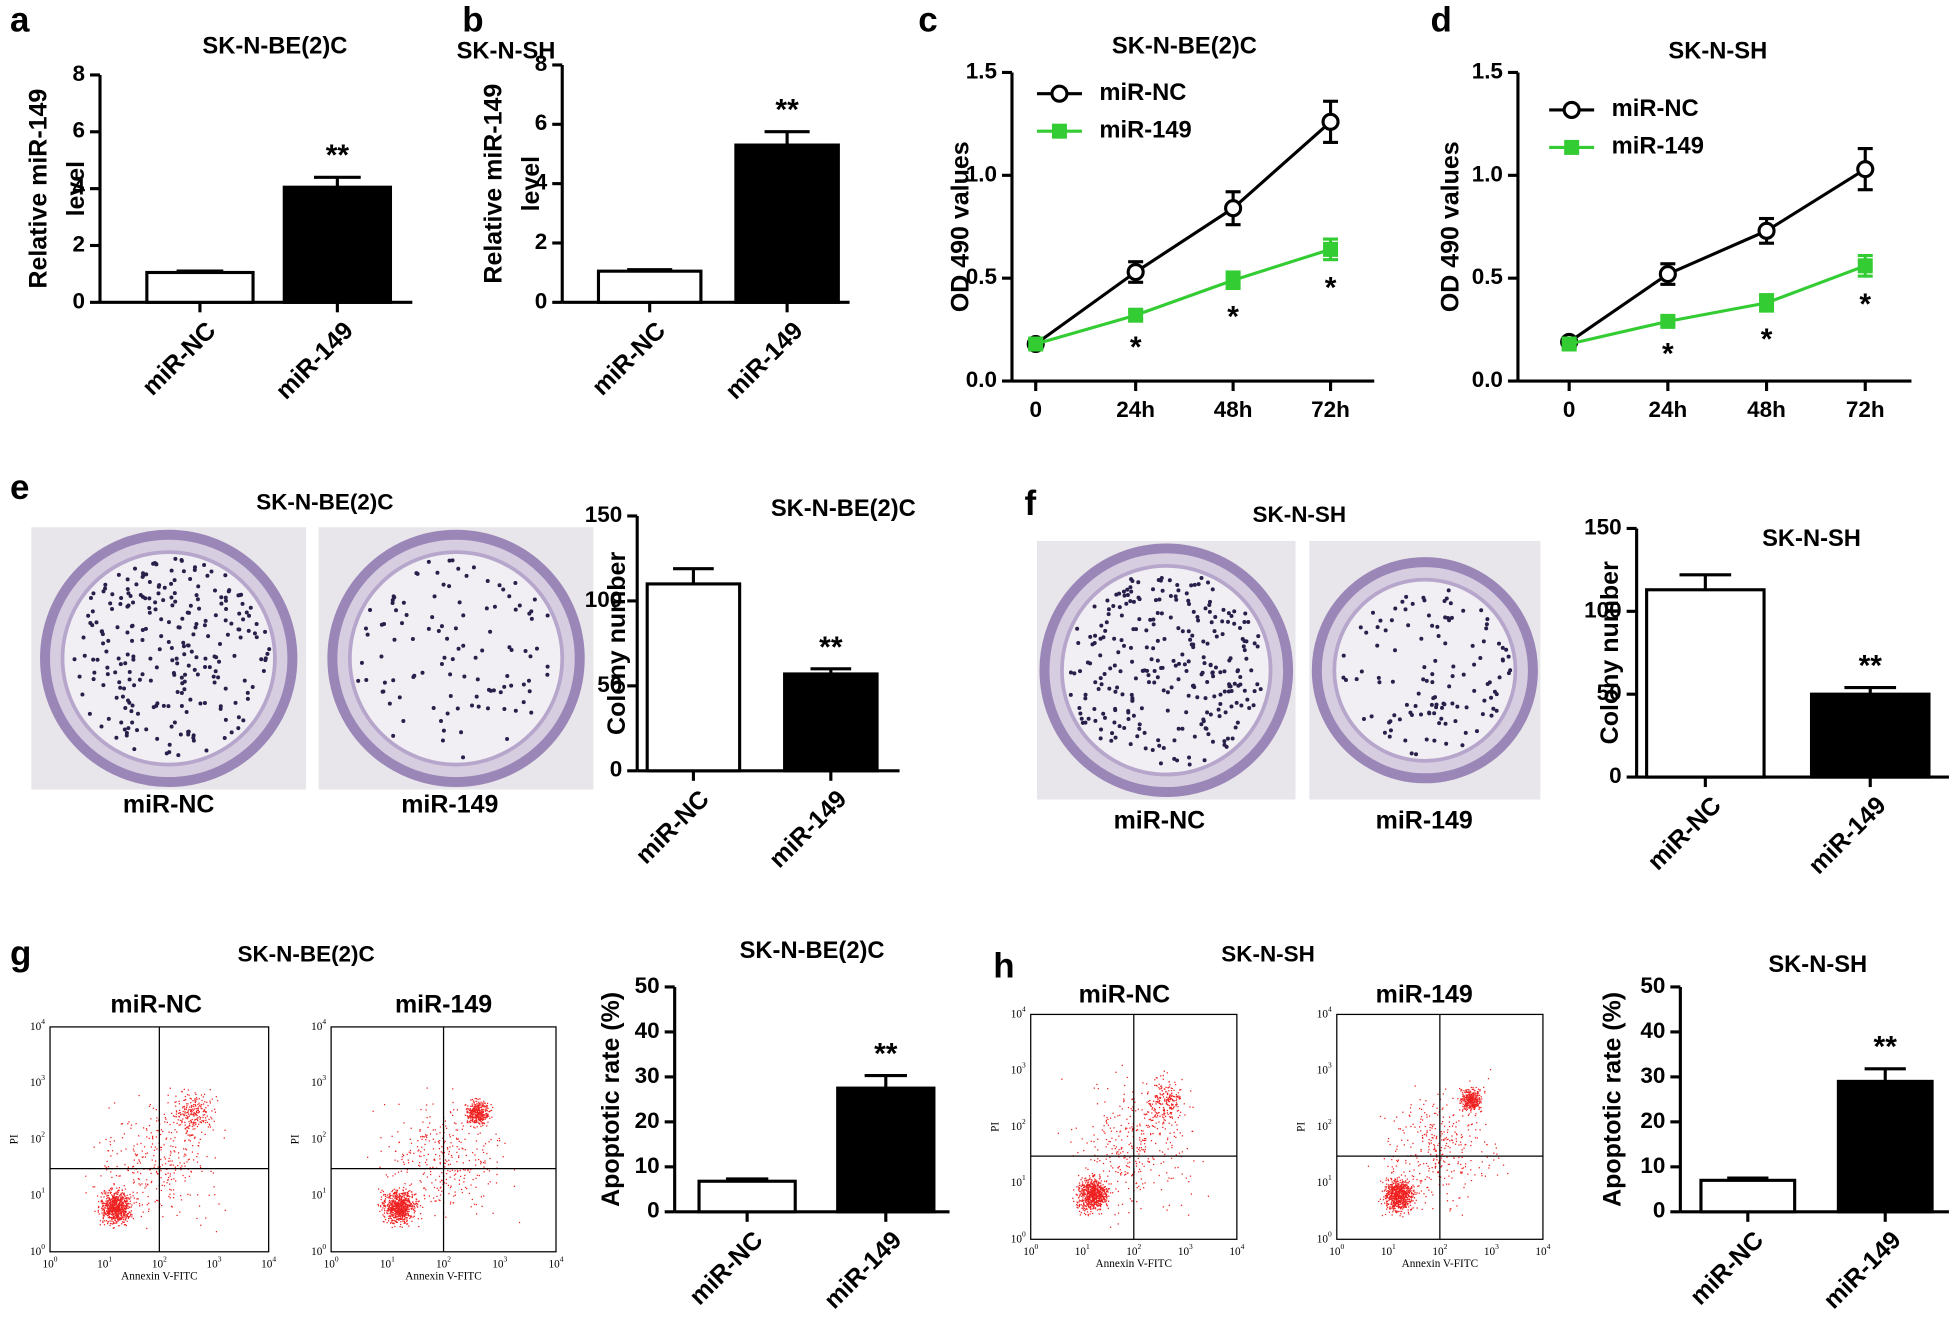  Describe the element at coordinates (50, 1262) in the screenshot. I see `flow-x-tick-label: 100` at that location.